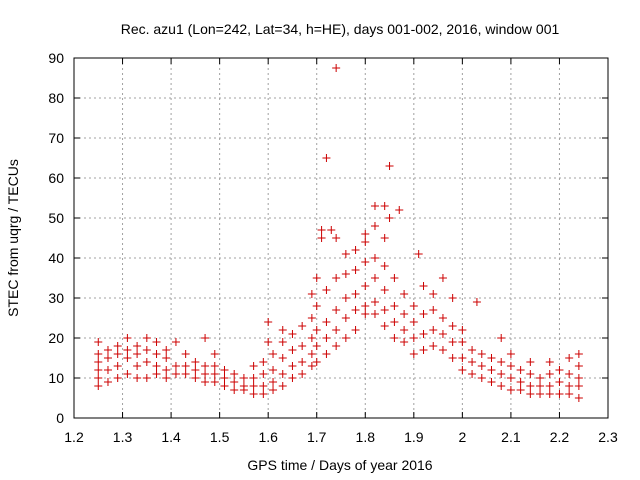 The height and width of the screenshot is (480, 640). Describe the element at coordinates (171, 437) in the screenshot. I see `x-tick-label: 1.4` at that location.